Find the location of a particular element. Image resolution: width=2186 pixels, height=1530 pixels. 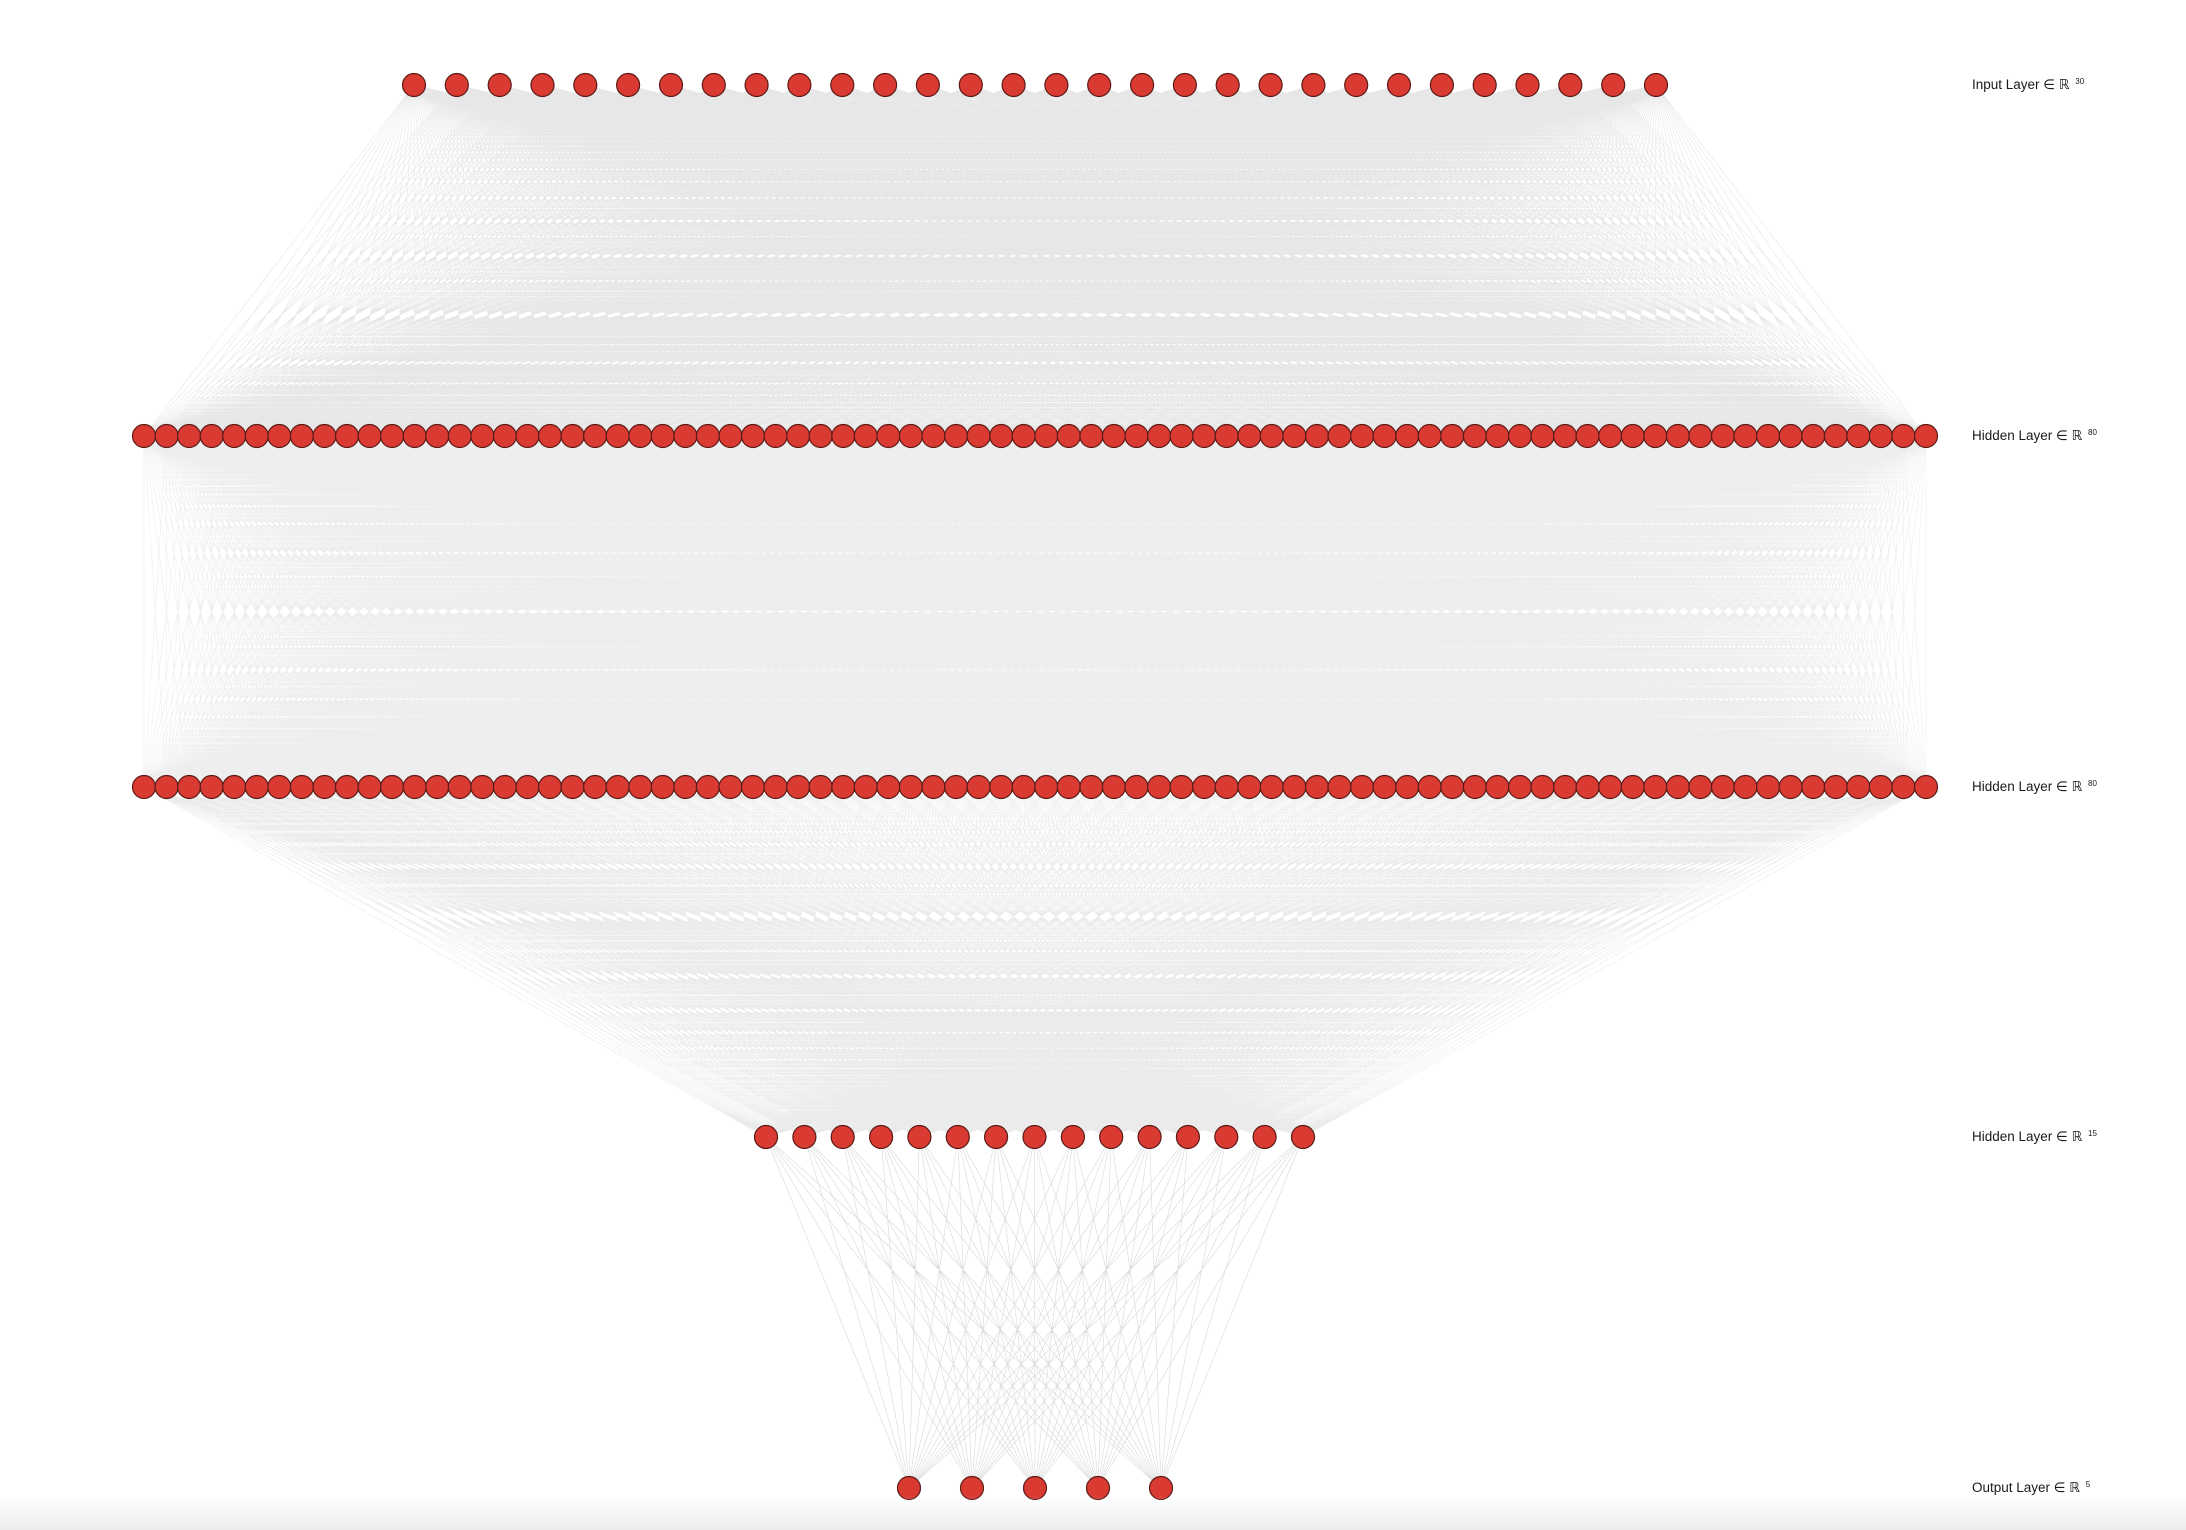

layer-label-output-dim: 5 is located at coordinates (2088, 1484).